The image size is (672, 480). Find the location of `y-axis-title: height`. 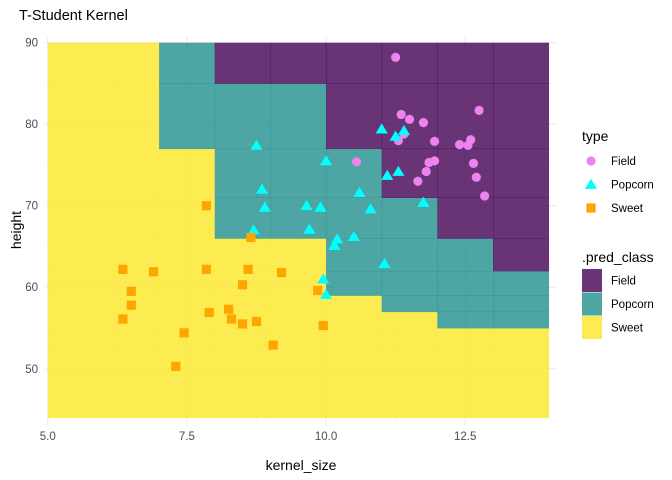

y-axis-title: height is located at coordinates (16, 230).